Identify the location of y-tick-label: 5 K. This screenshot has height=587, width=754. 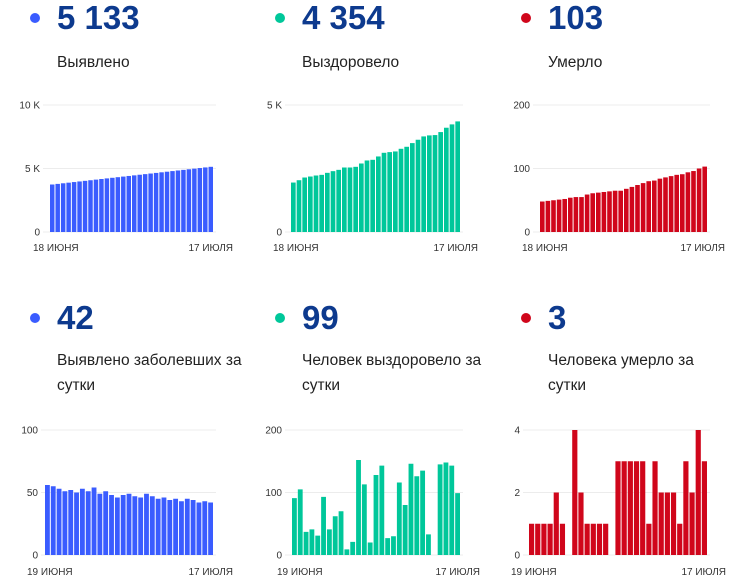
(274, 106).